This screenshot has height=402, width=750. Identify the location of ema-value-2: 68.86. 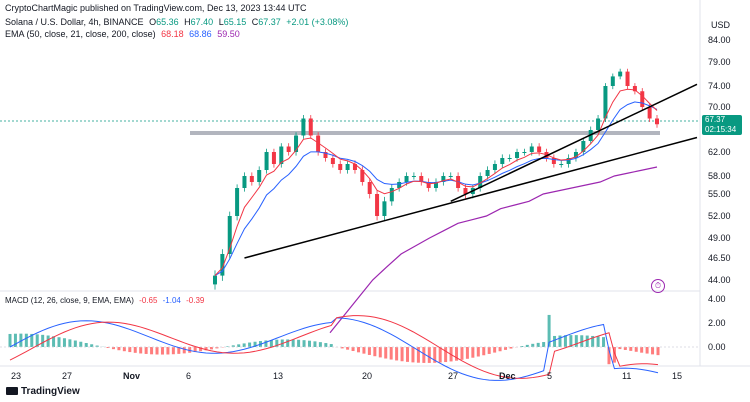
(200, 34).